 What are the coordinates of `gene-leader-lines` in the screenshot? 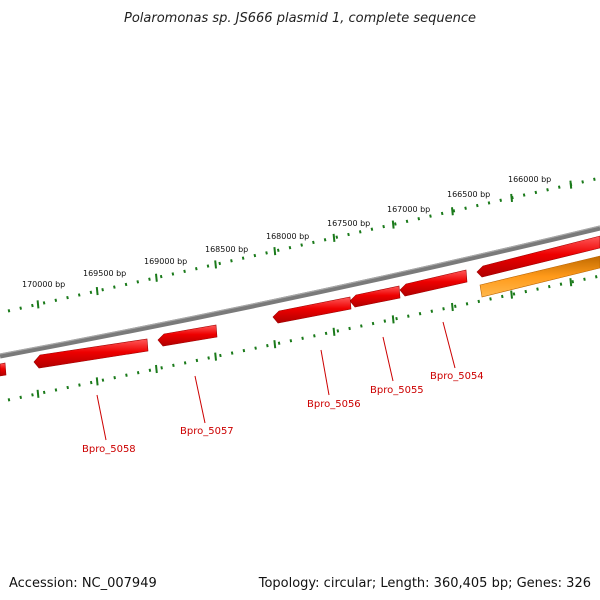 It's located at (276, 381).